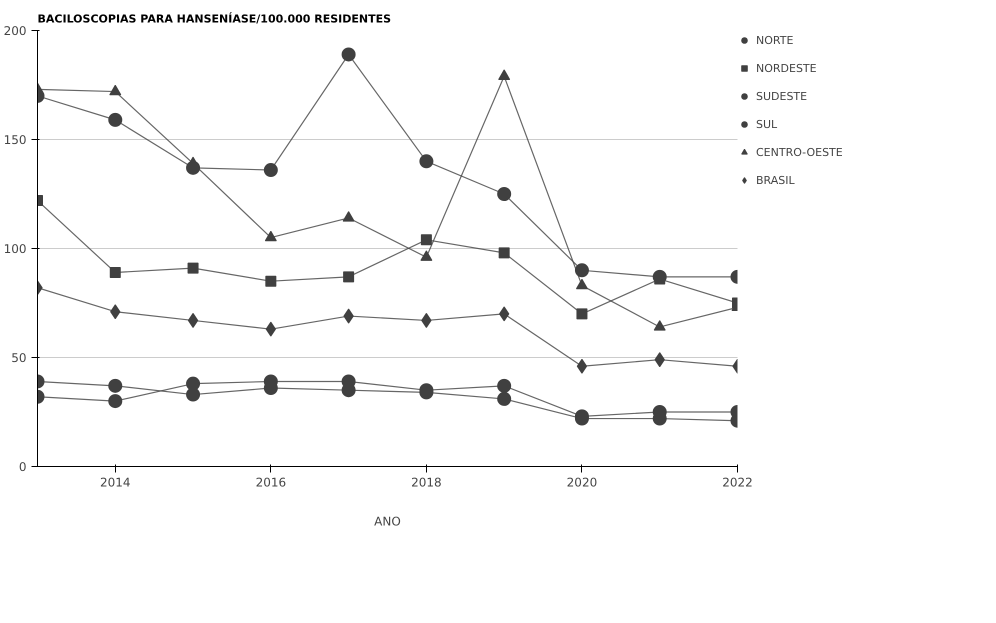 The image size is (996, 623). What do you see at coordinates (775, 180) in the screenshot?
I see `legend-label: BRASIL` at bounding box center [775, 180].